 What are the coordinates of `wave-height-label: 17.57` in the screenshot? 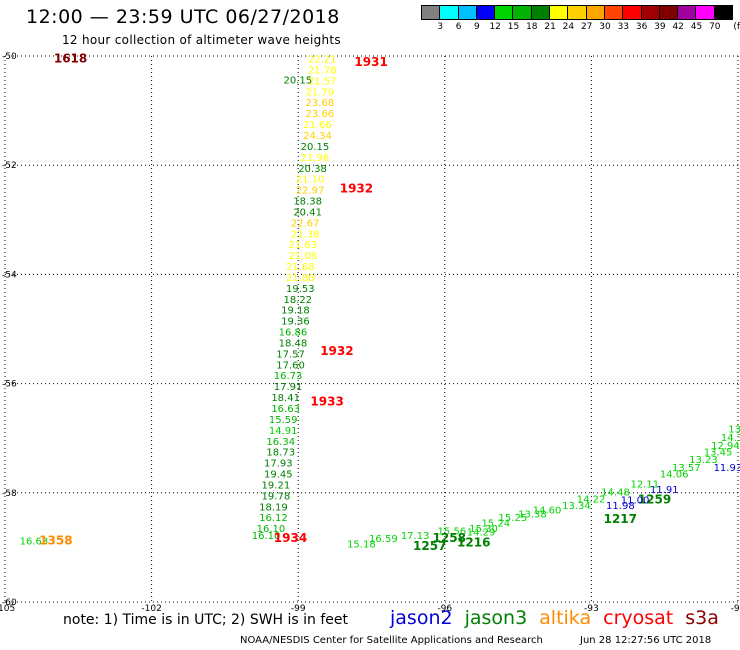 It's located at (290, 354).